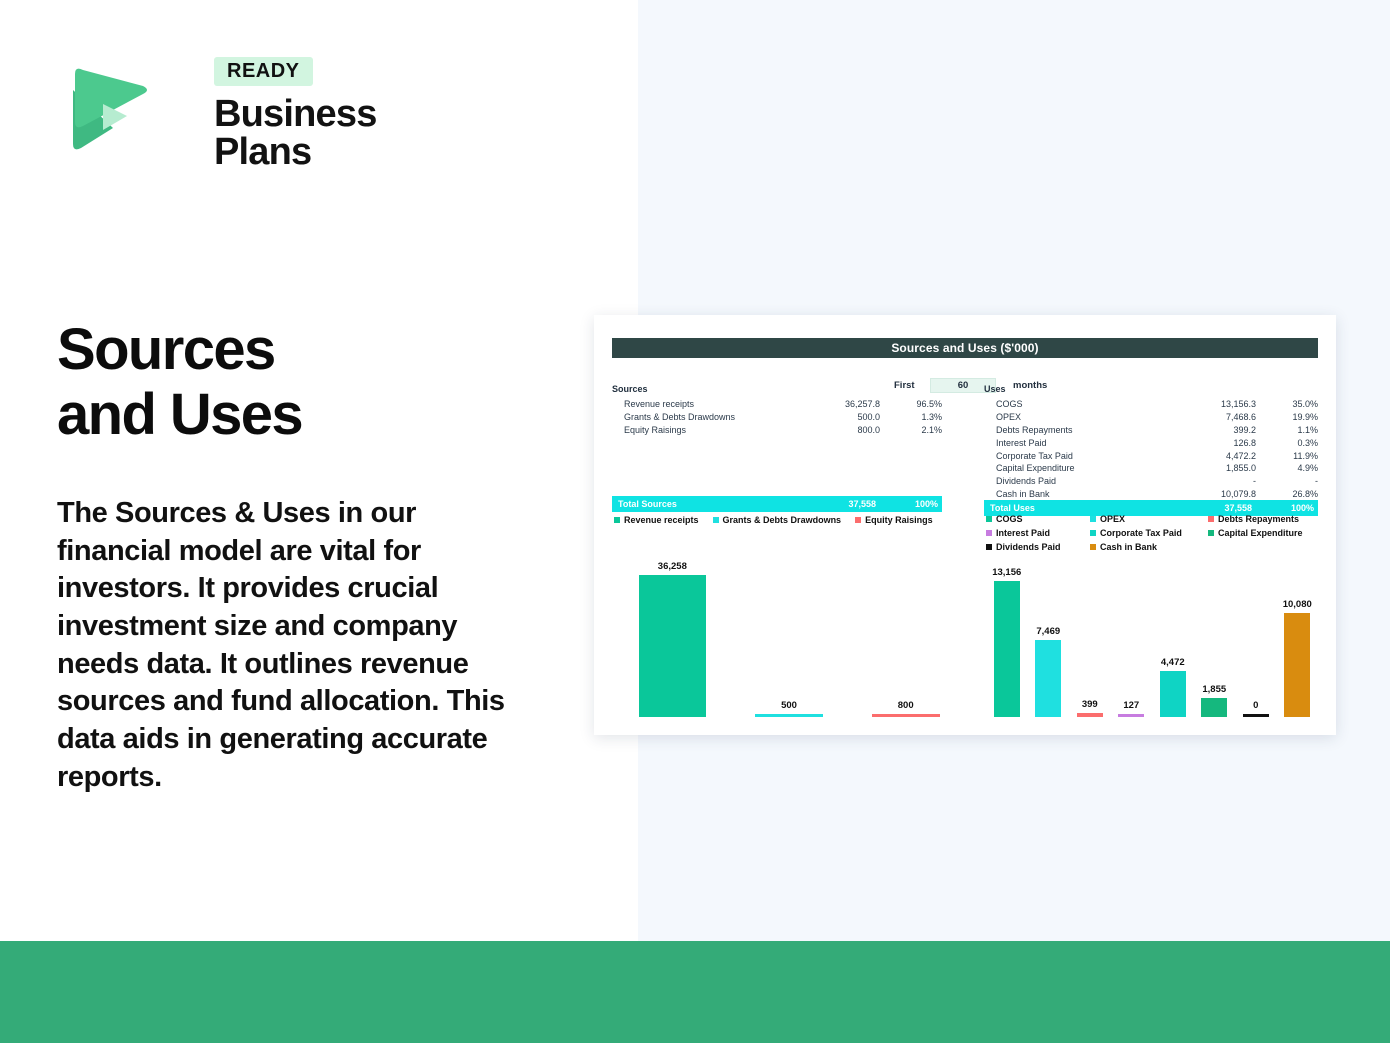  I want to click on legend-label: OPEX, so click(1113, 519).